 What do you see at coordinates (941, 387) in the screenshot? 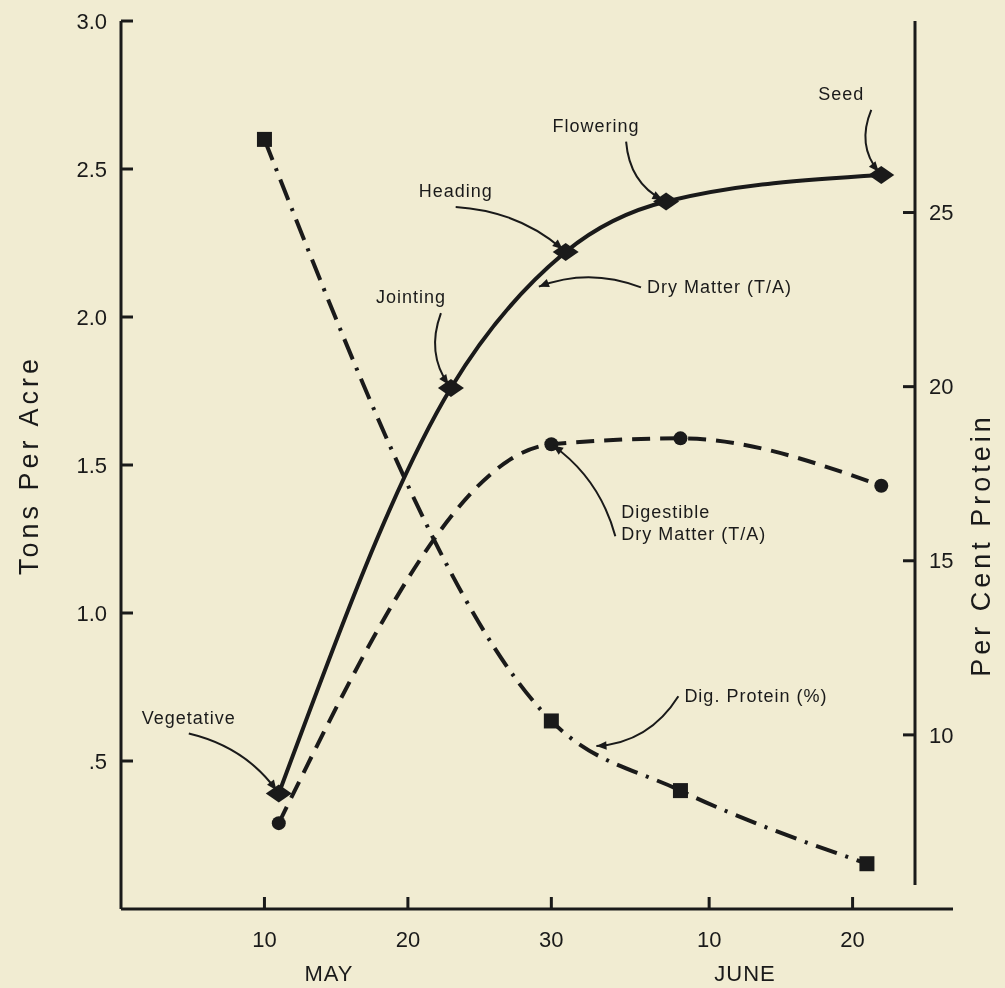
I see `y2-tick-label: 20` at bounding box center [941, 387].